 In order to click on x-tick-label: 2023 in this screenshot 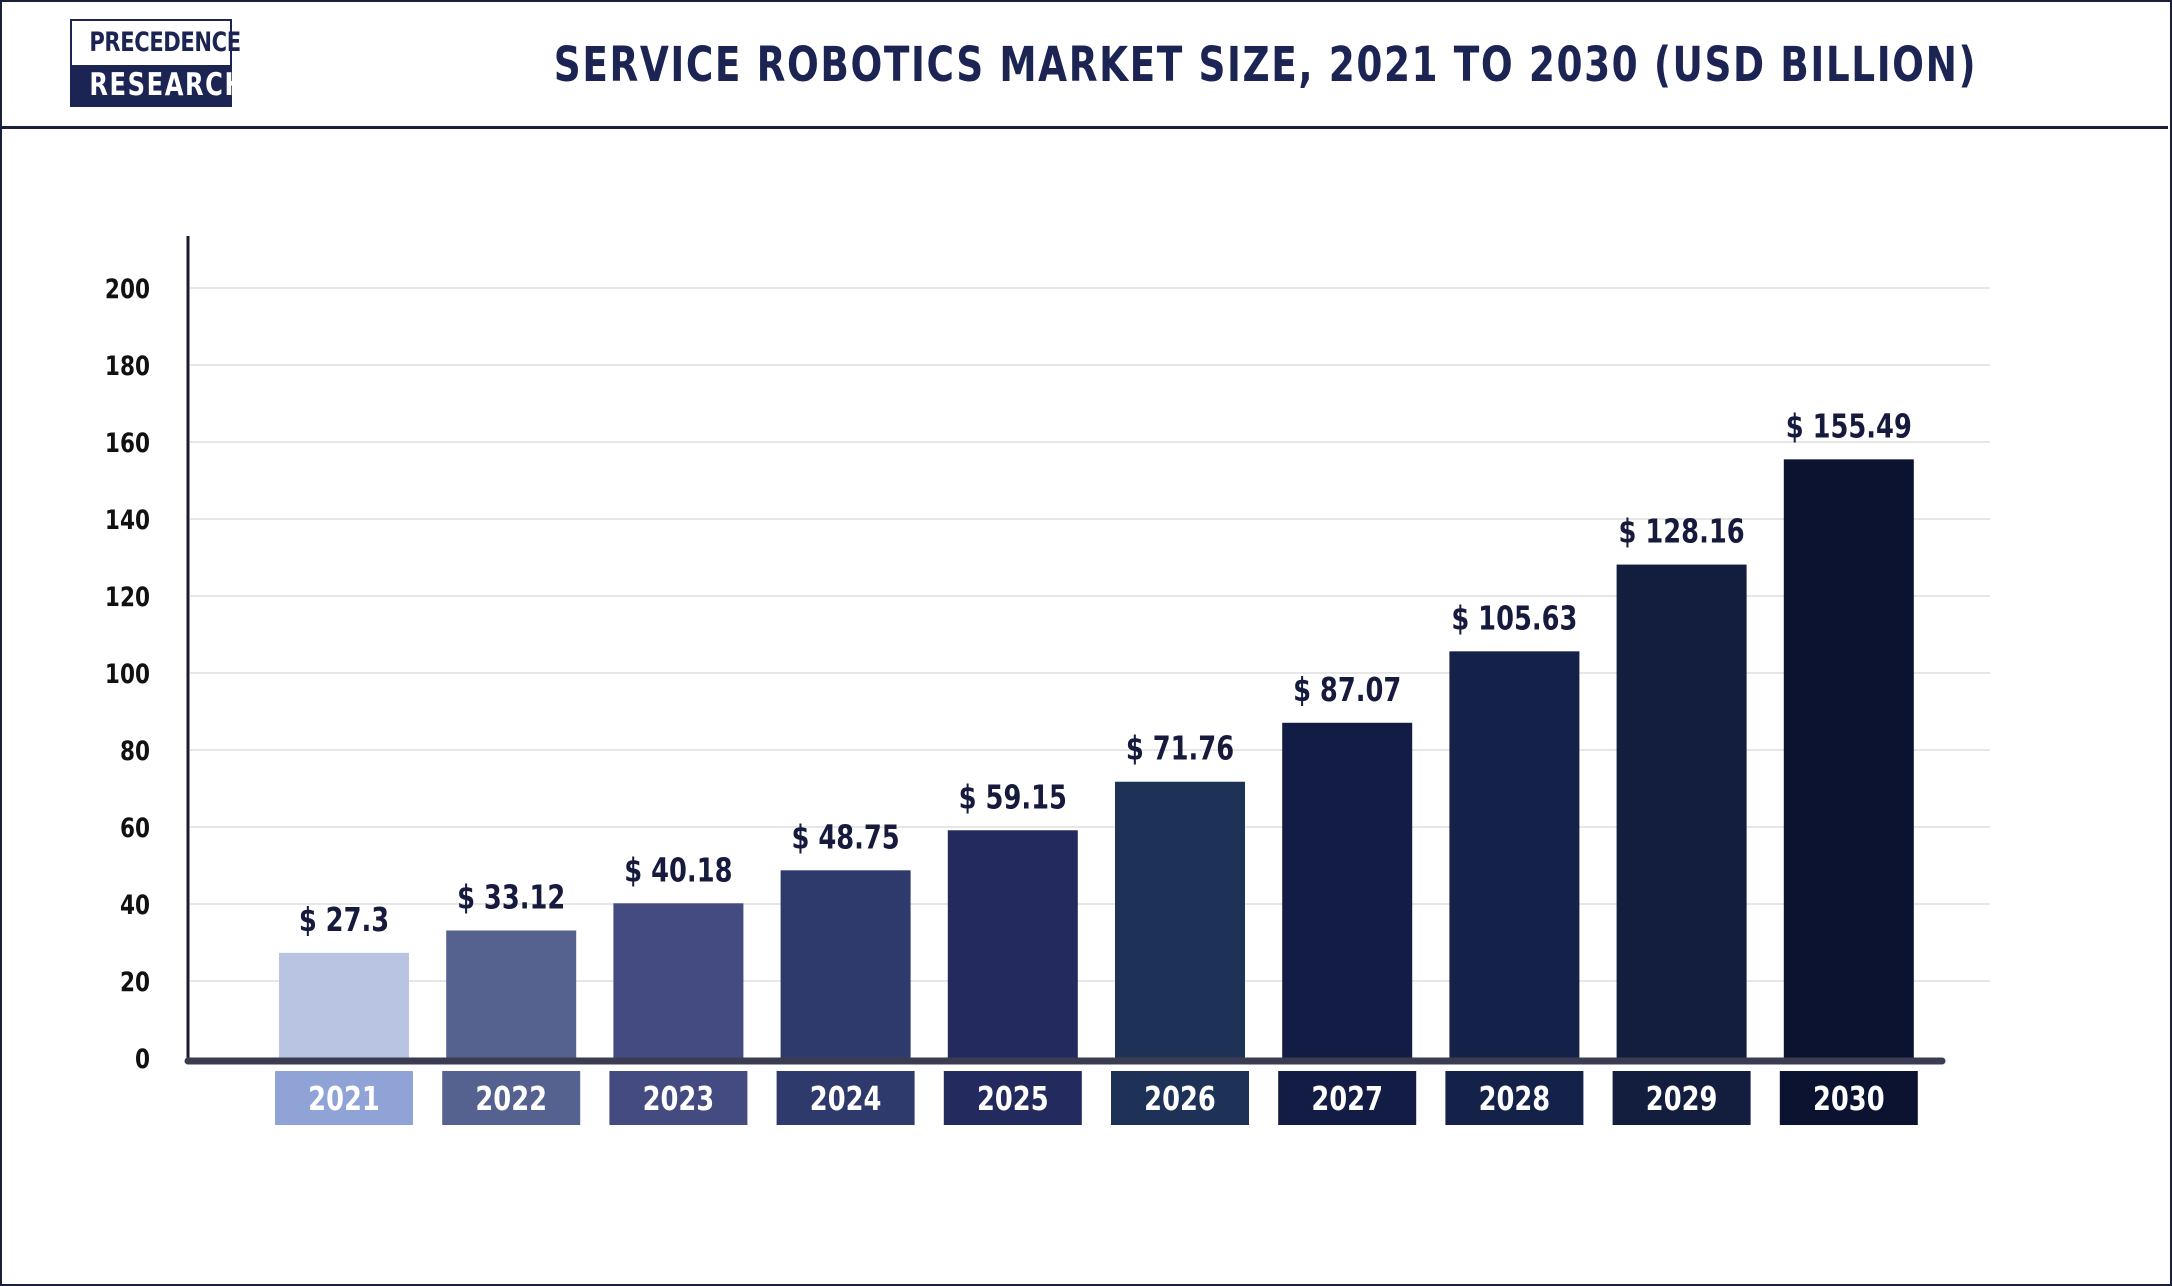, I will do `click(679, 1099)`.